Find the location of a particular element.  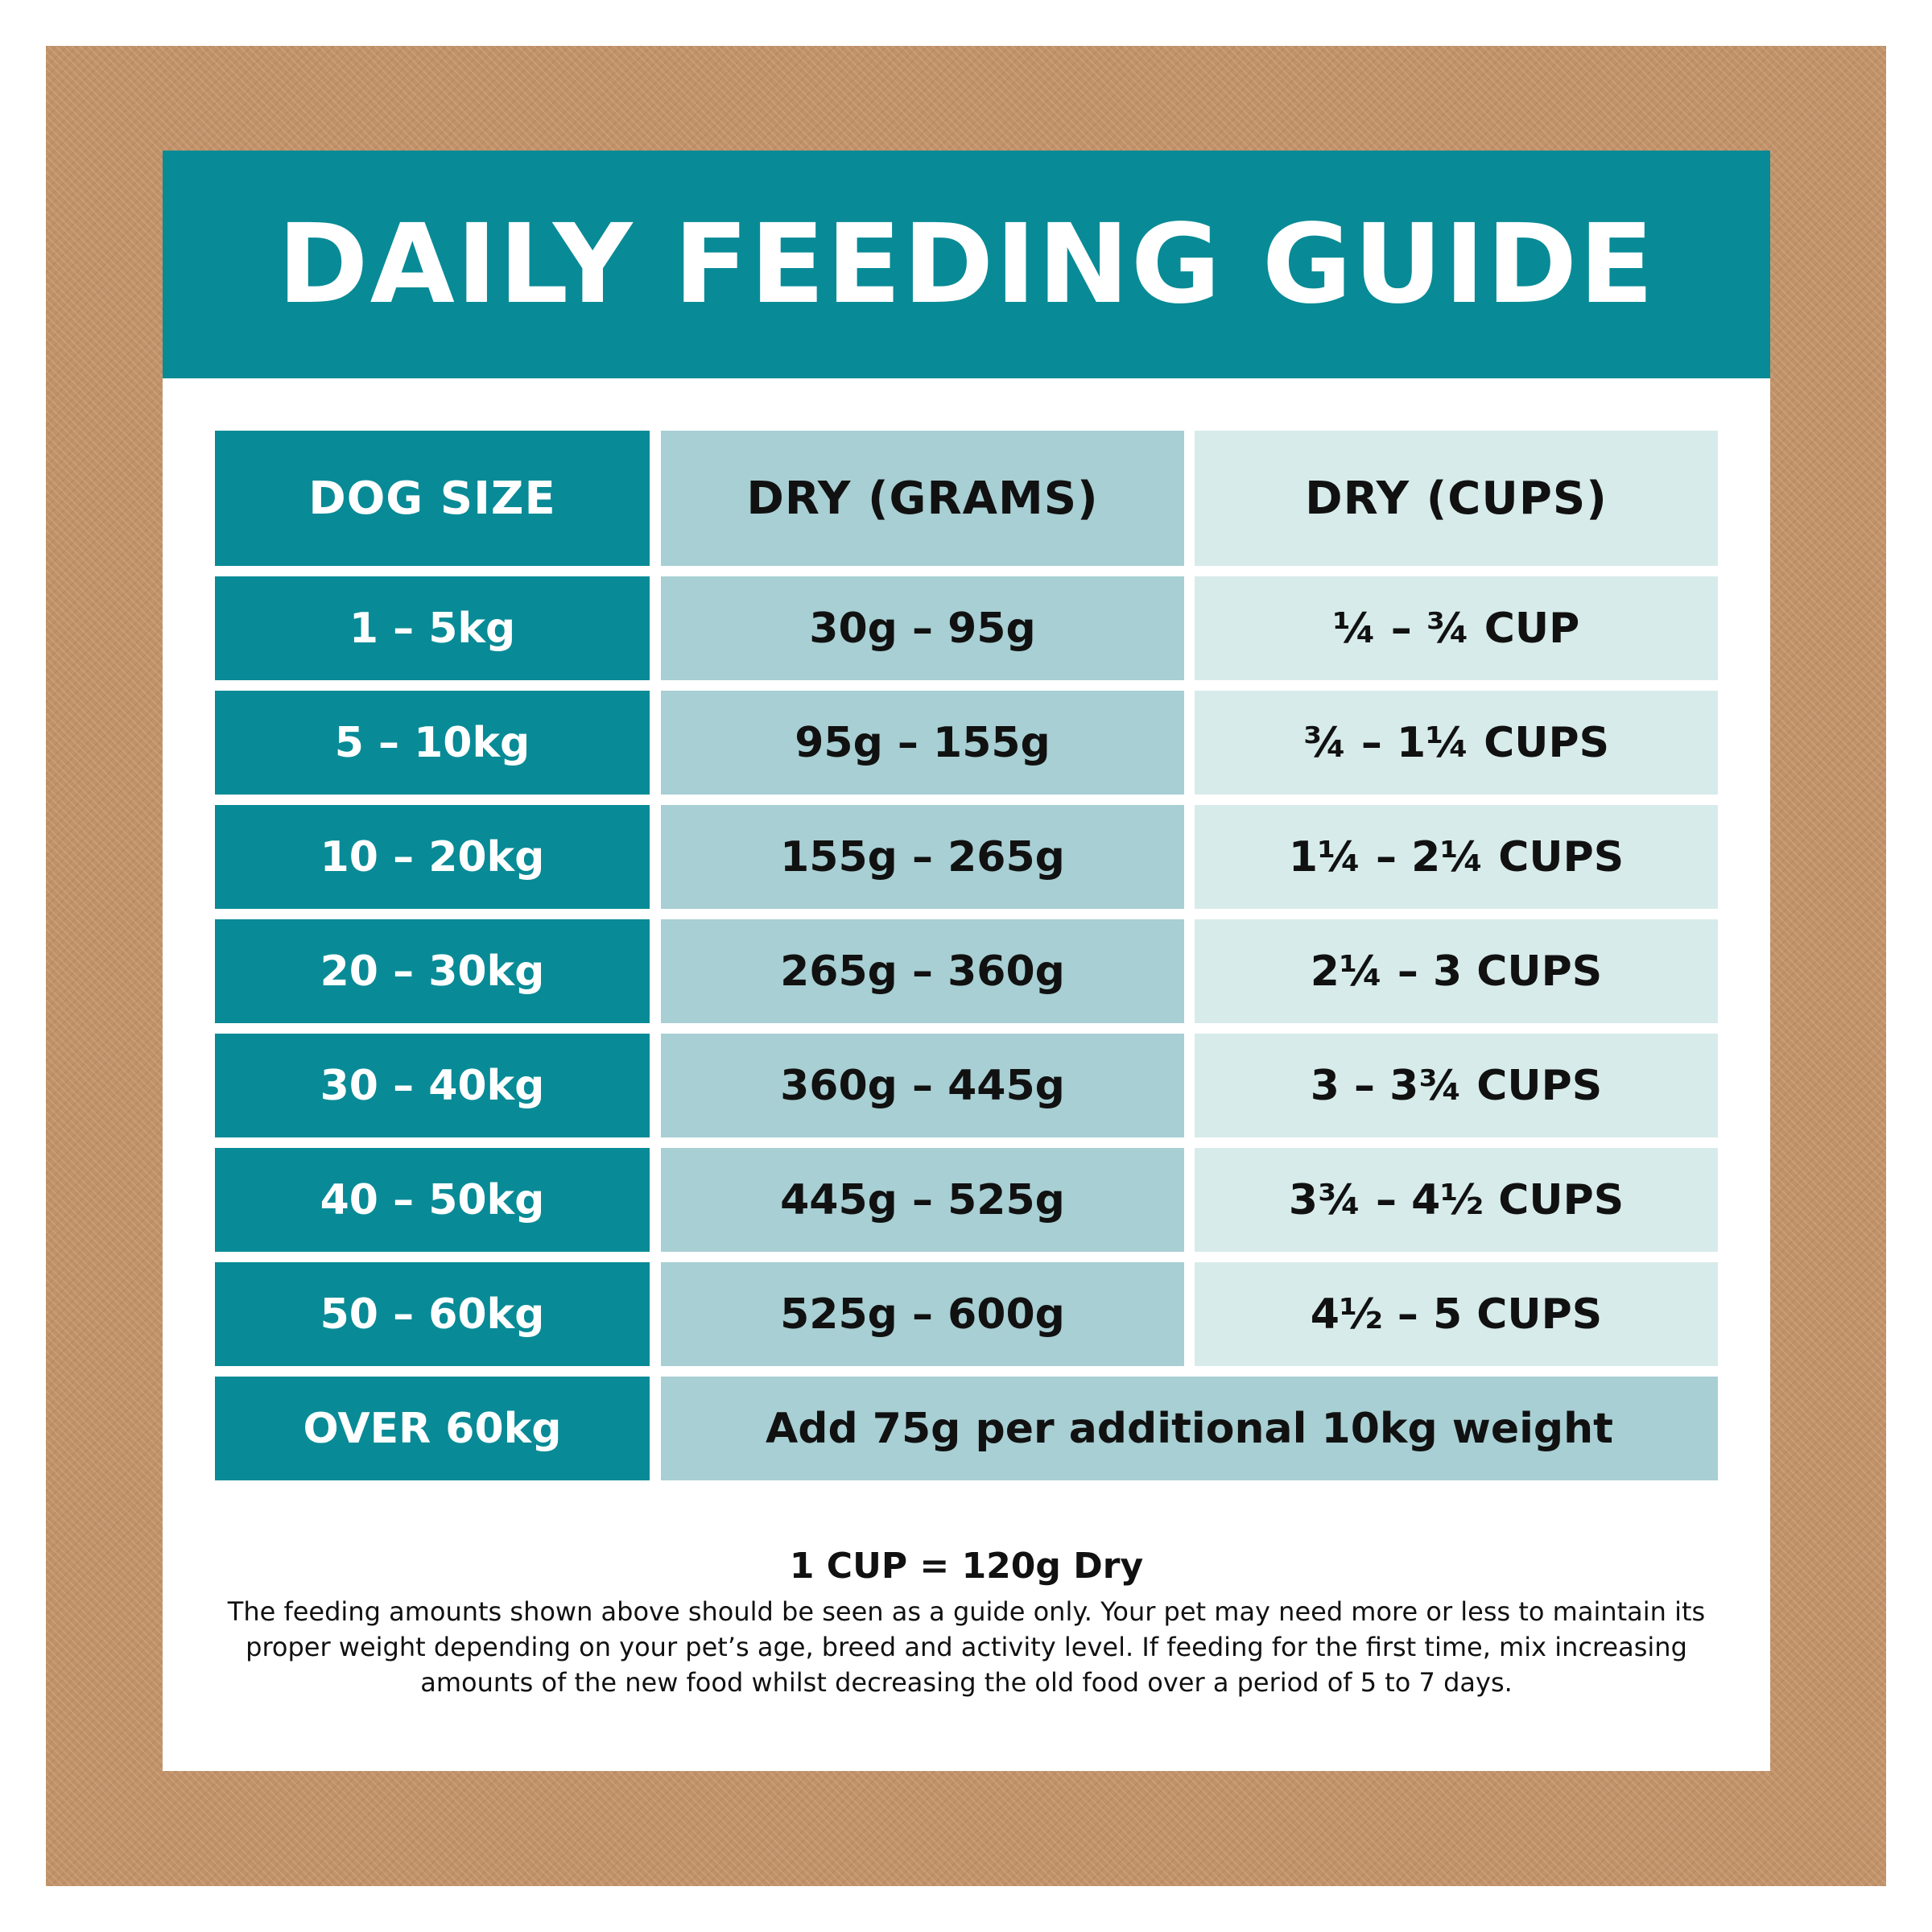

table-cell-additional-weight-note: Add 75g per additional 10kg weight is located at coordinates (1189, 1428).